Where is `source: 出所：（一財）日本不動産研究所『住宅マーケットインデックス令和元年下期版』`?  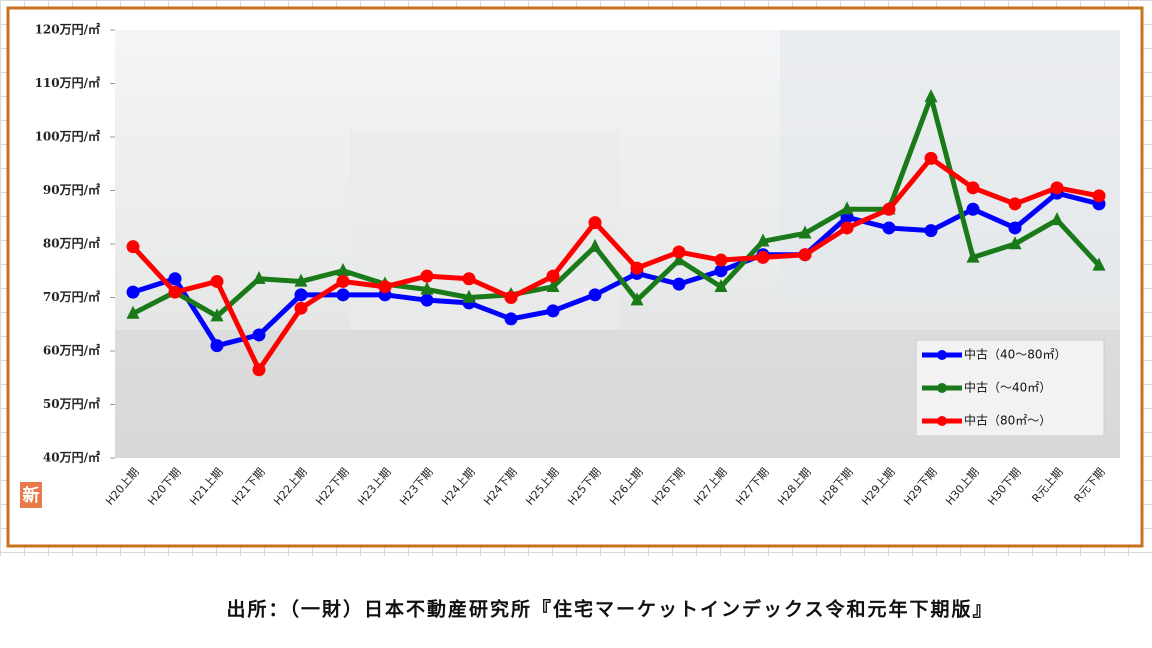 source: 出所：（一財）日本不動産研究所『住宅マーケットインデックス令和元年下期版』 is located at coordinates (610, 609).